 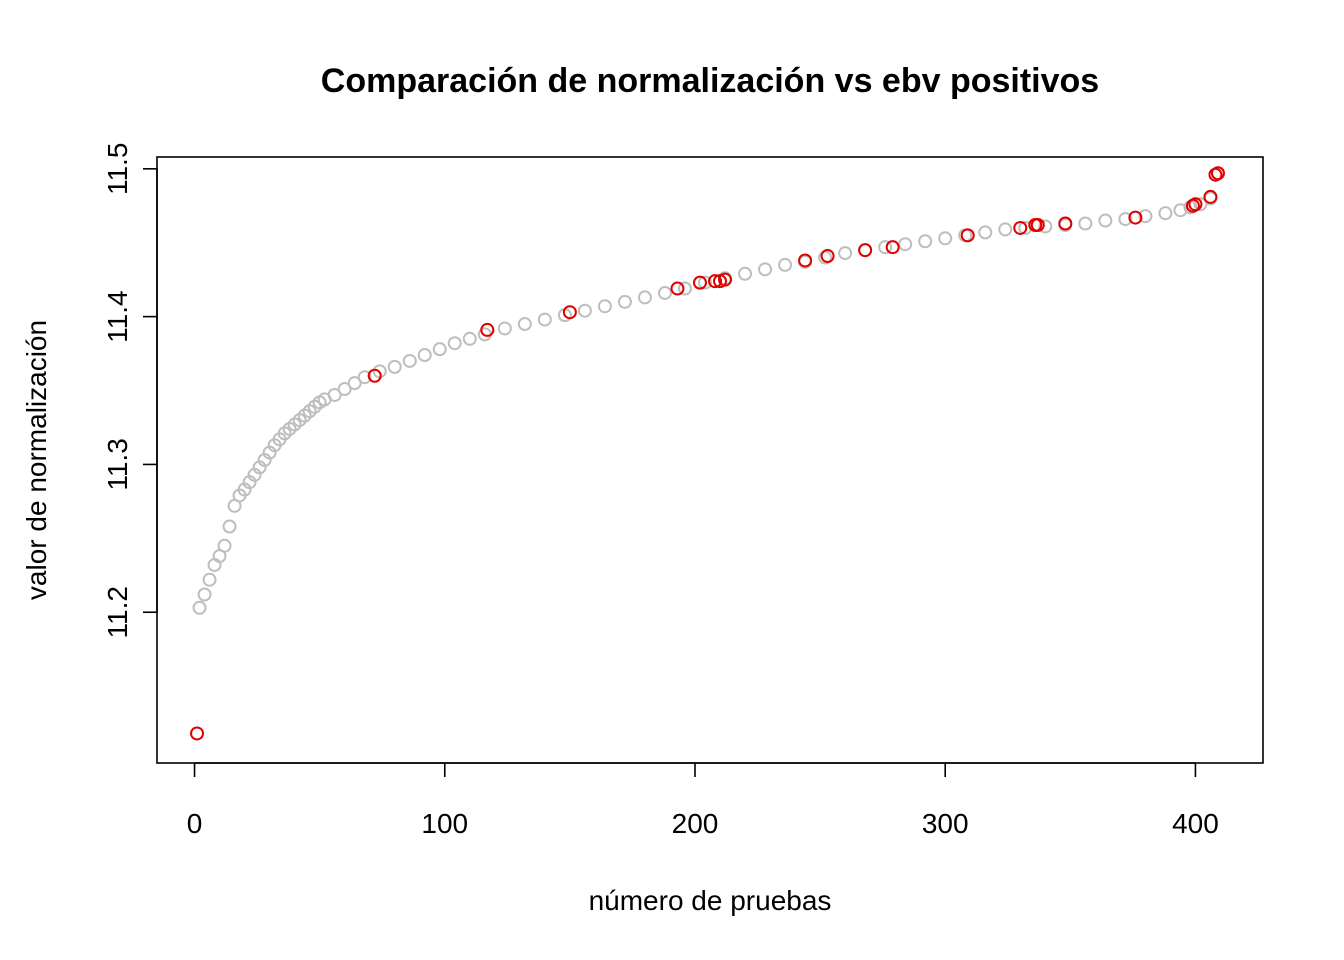 What do you see at coordinates (117, 464) in the screenshot?
I see `y-tick-label: 11.3` at bounding box center [117, 464].